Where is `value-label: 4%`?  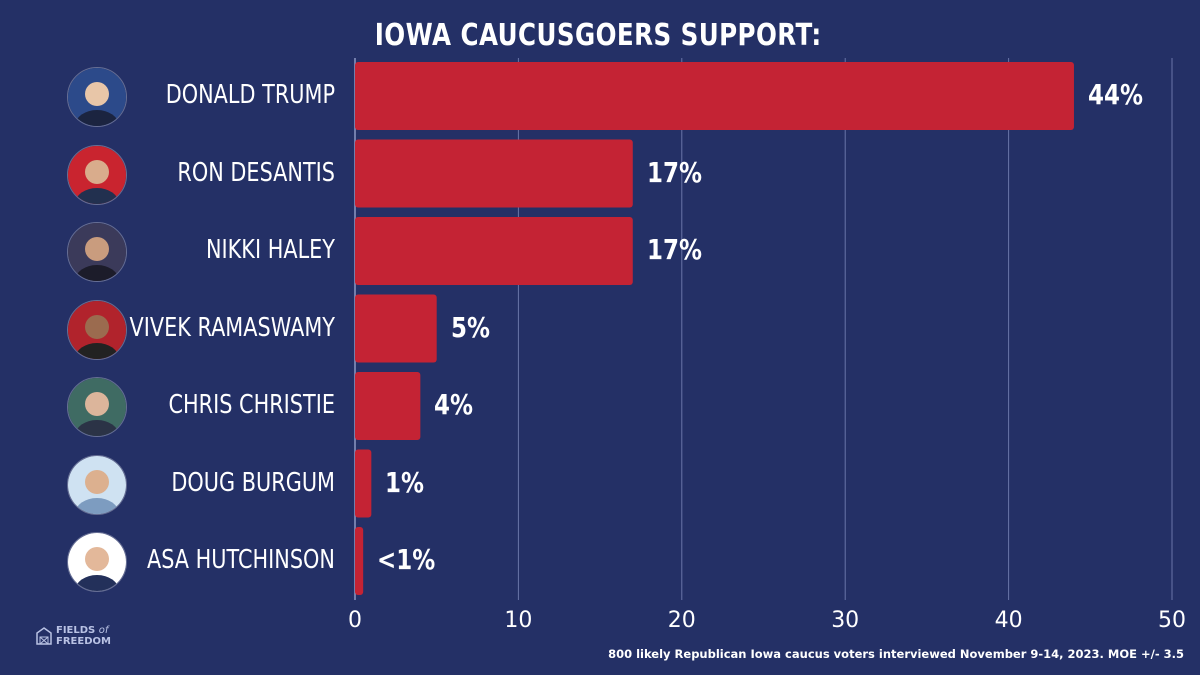 value-label: 4% is located at coordinates (454, 404).